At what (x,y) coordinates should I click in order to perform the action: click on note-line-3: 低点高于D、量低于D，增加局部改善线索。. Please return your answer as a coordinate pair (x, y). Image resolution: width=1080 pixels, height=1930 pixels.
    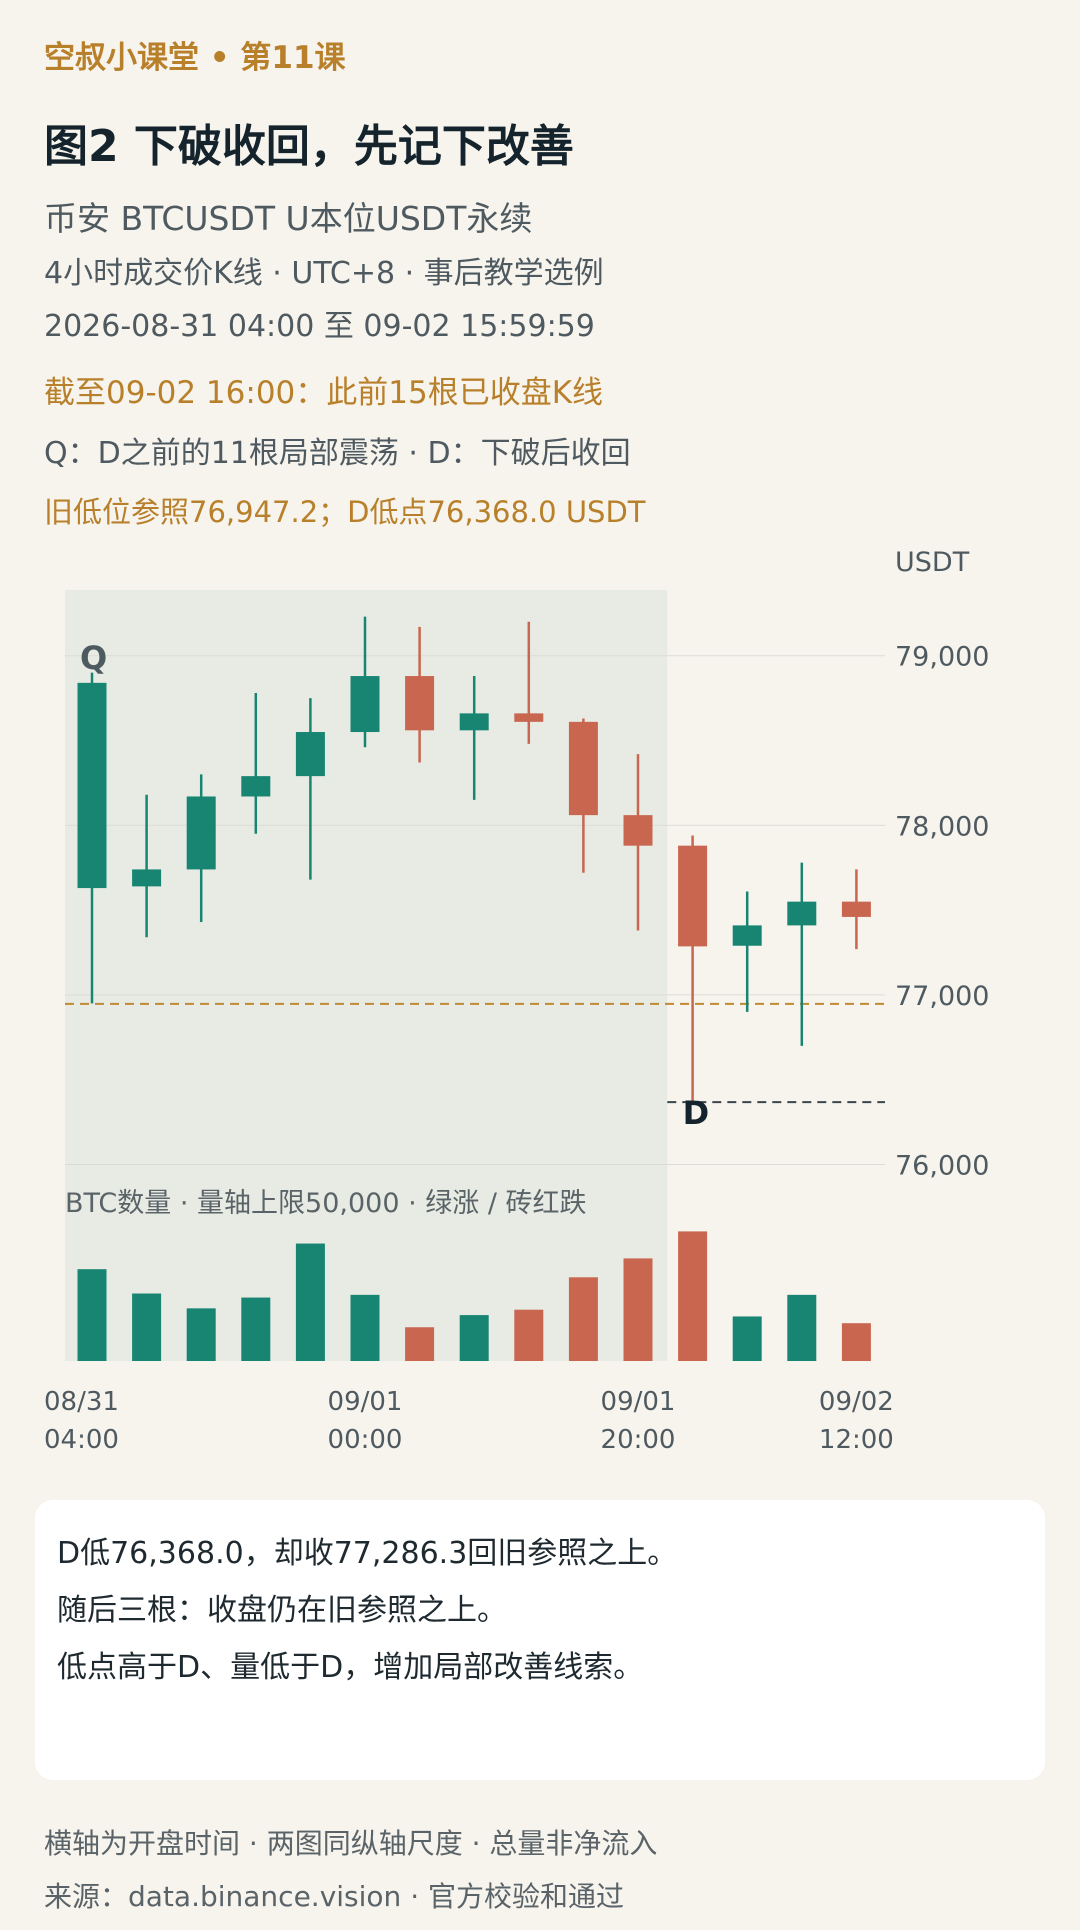
    Looking at the image, I should click on (350, 1667).